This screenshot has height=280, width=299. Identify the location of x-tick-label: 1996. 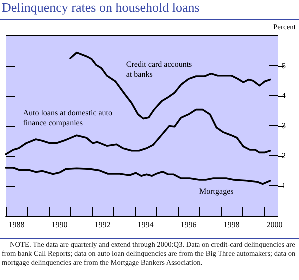
(188, 225).